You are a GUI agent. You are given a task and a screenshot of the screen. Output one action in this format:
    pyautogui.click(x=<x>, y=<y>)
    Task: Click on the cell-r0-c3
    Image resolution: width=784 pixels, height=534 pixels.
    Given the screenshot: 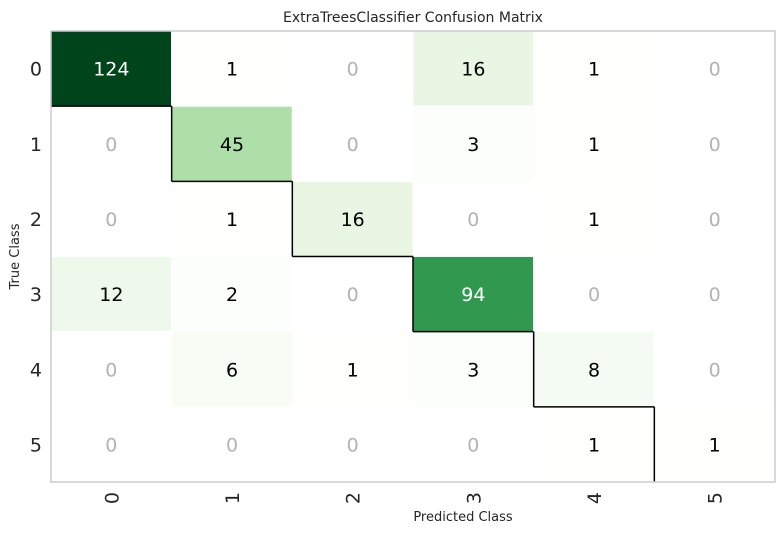 What is the action you would take?
    pyautogui.click(x=473, y=68)
    